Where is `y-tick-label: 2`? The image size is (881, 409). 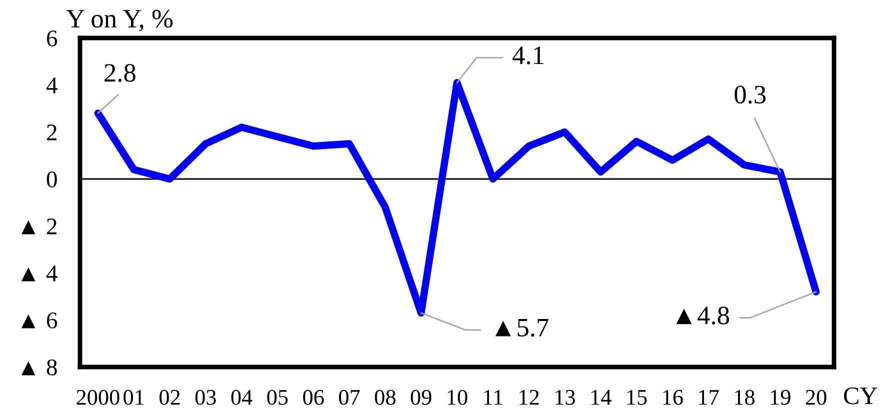 y-tick-label: 2 is located at coordinates (51, 132).